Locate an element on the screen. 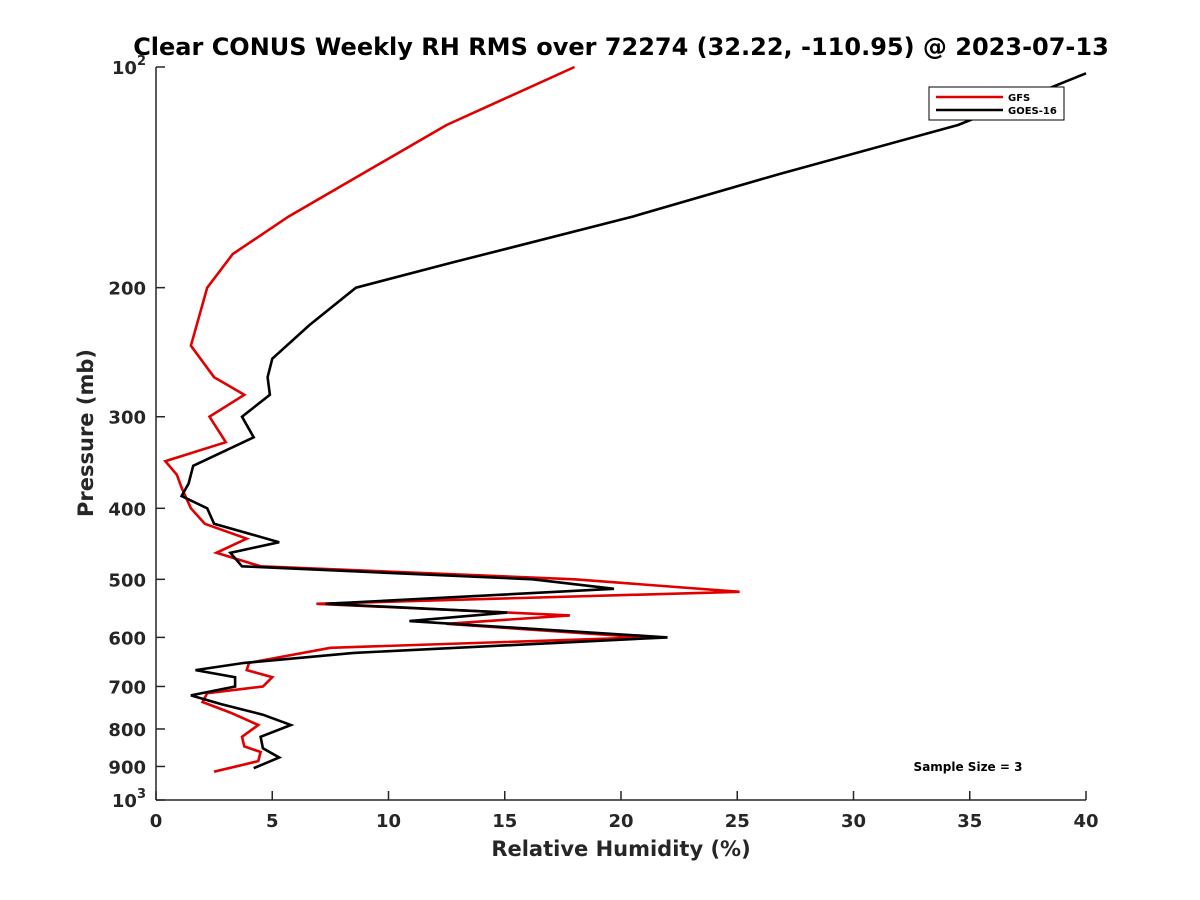 This screenshot has height=900, width=1200. legend-label-goes16: GOES-16 is located at coordinates (1032, 111).